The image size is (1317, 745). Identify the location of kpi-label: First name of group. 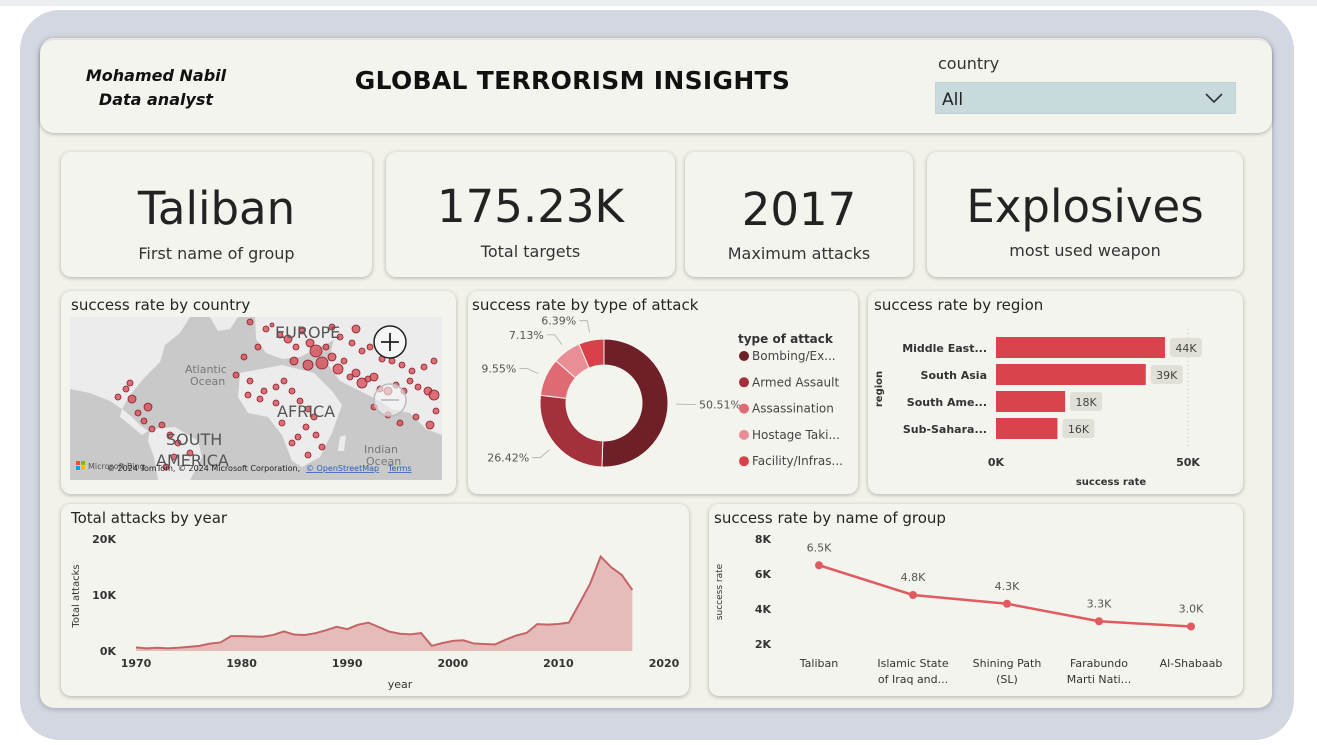
(216, 253).